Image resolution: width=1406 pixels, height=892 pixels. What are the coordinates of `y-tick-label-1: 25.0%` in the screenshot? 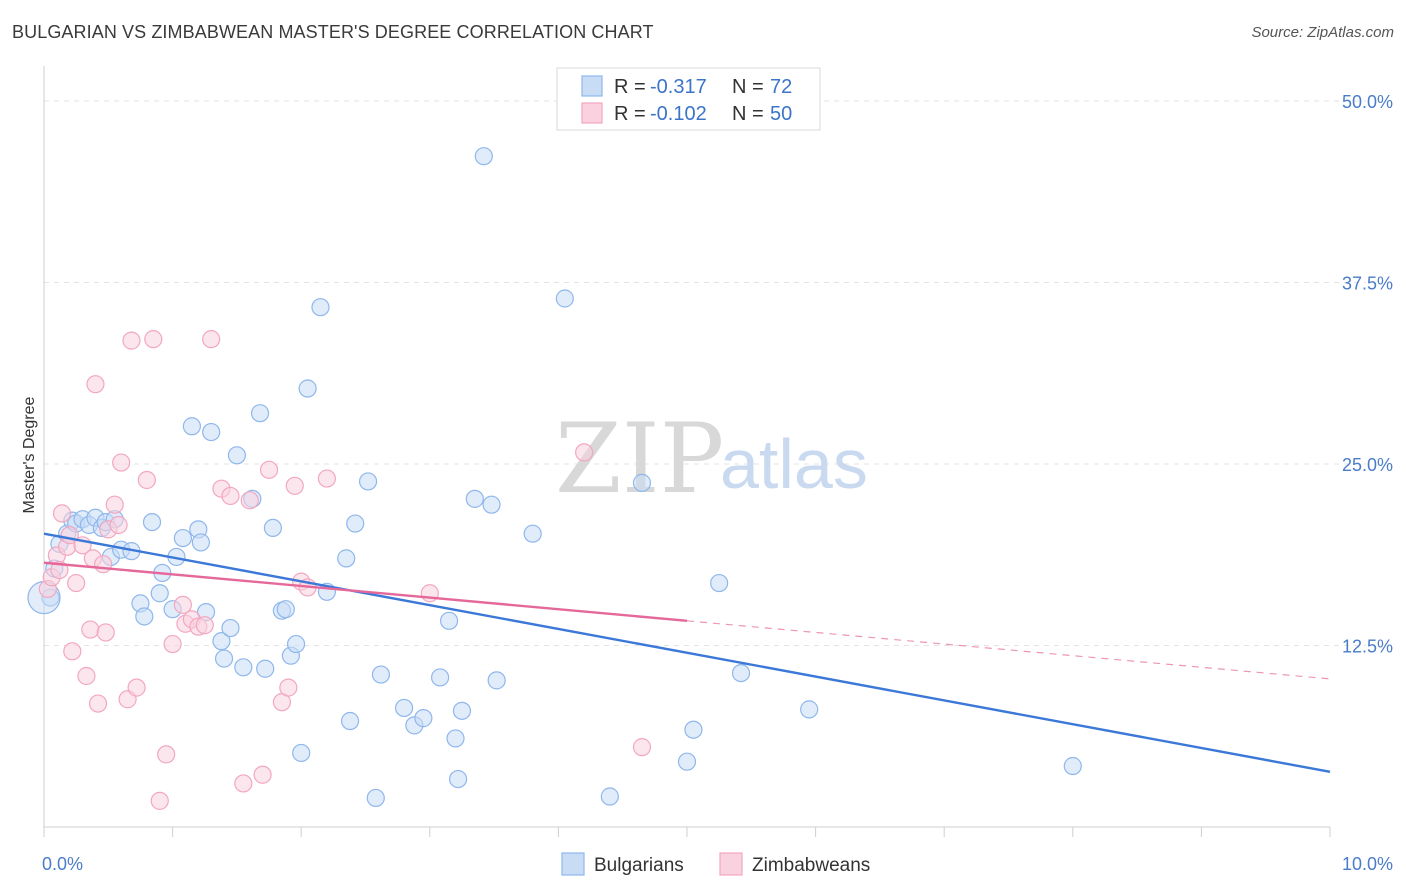 It's located at (1367, 465).